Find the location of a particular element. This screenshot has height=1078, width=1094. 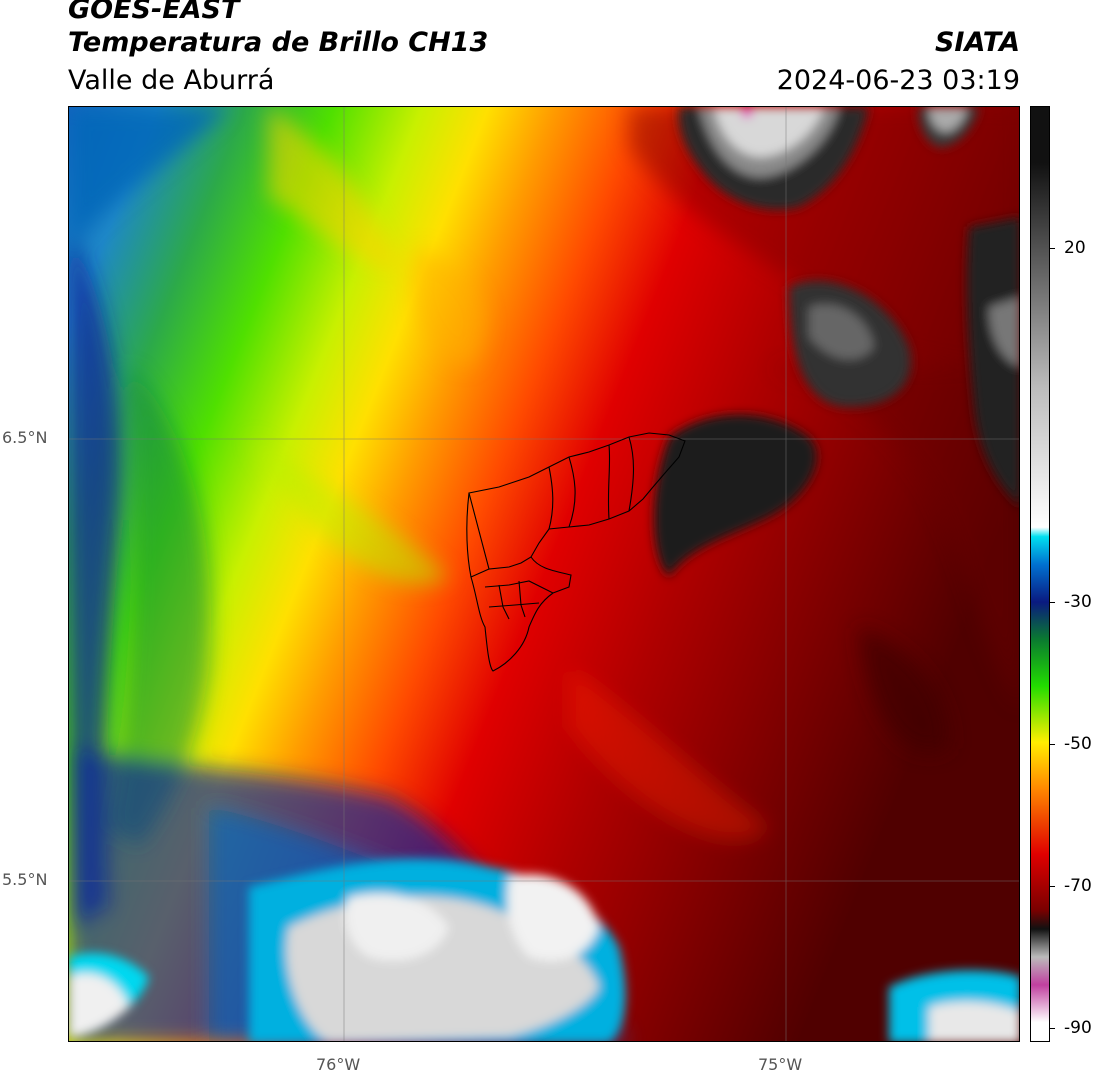

colorbar-tick-neg90 is located at coordinates (1052, 1028).